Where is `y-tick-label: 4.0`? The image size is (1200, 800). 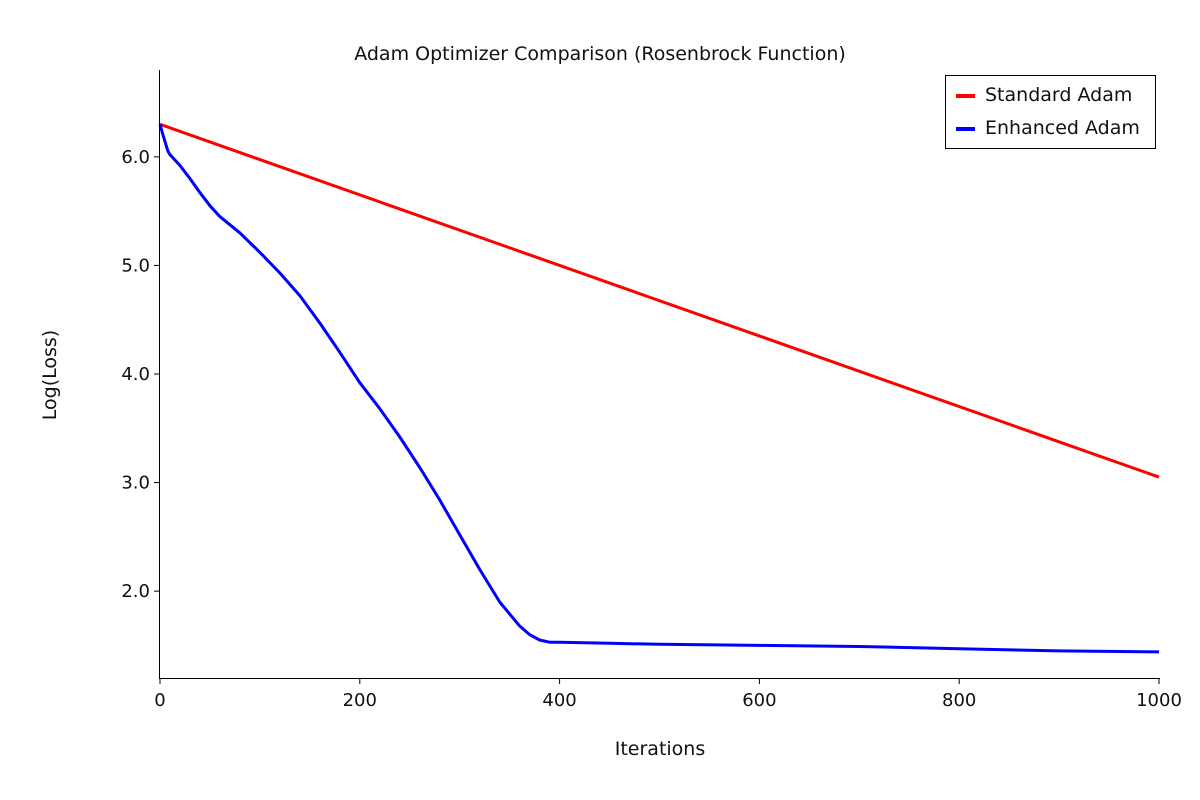
y-tick-label: 4.0 is located at coordinates (135, 374).